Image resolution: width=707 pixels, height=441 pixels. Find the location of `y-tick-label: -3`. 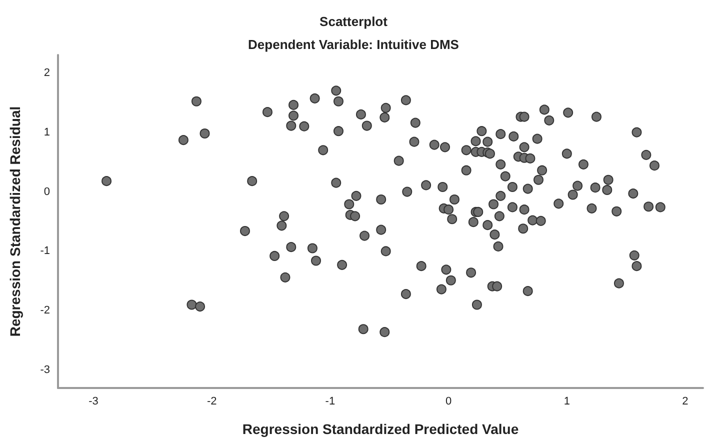

y-tick-label: -3 is located at coordinates (45, 370).